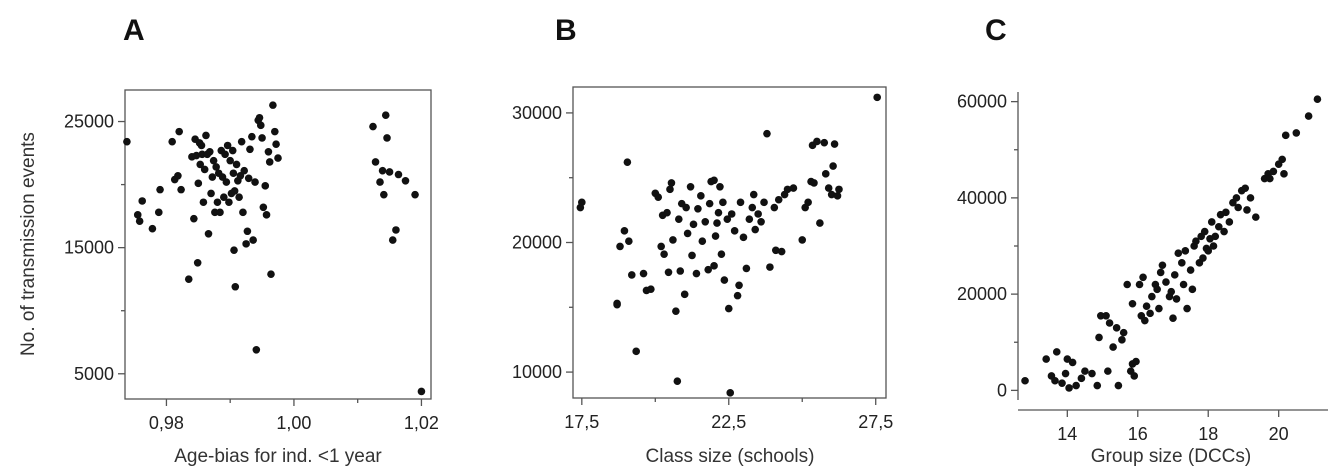  I want to click on panel-a-y-tick-label: 5000, so click(94, 374).